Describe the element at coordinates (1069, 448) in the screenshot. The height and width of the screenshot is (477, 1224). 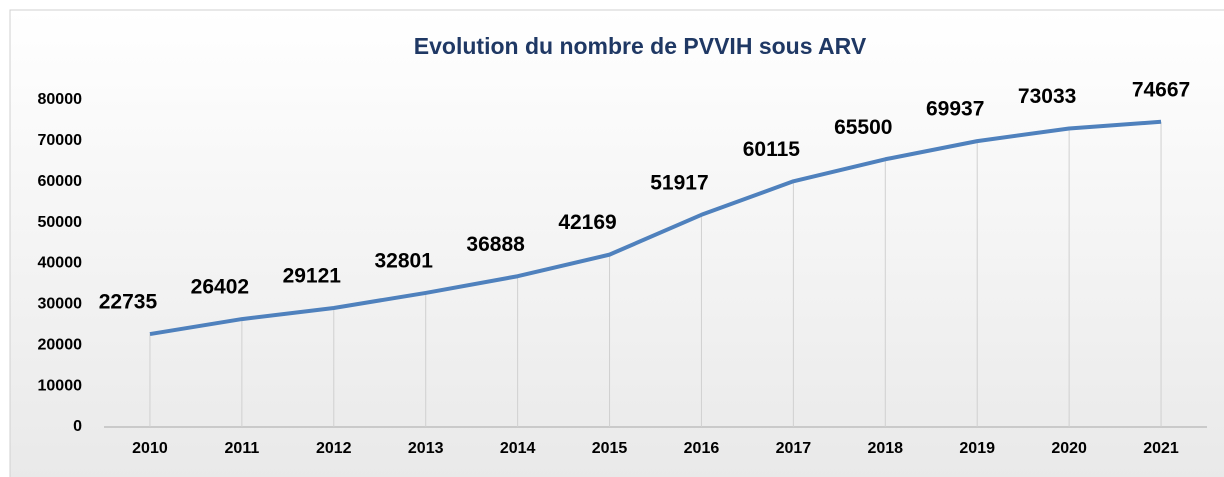
I see `x-tick-label: 2020` at that location.